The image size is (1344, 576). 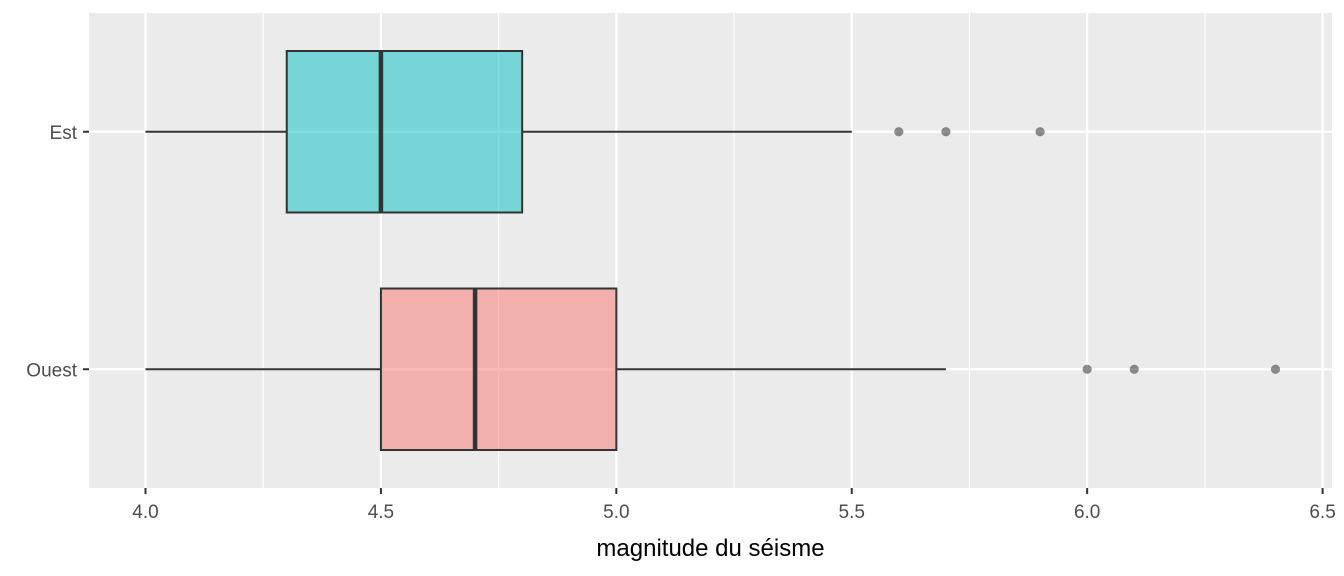 What do you see at coordinates (734, 505) in the screenshot?
I see `x-axis: 4.0 4.5 5.0 5.5 6.0 6.5` at bounding box center [734, 505].